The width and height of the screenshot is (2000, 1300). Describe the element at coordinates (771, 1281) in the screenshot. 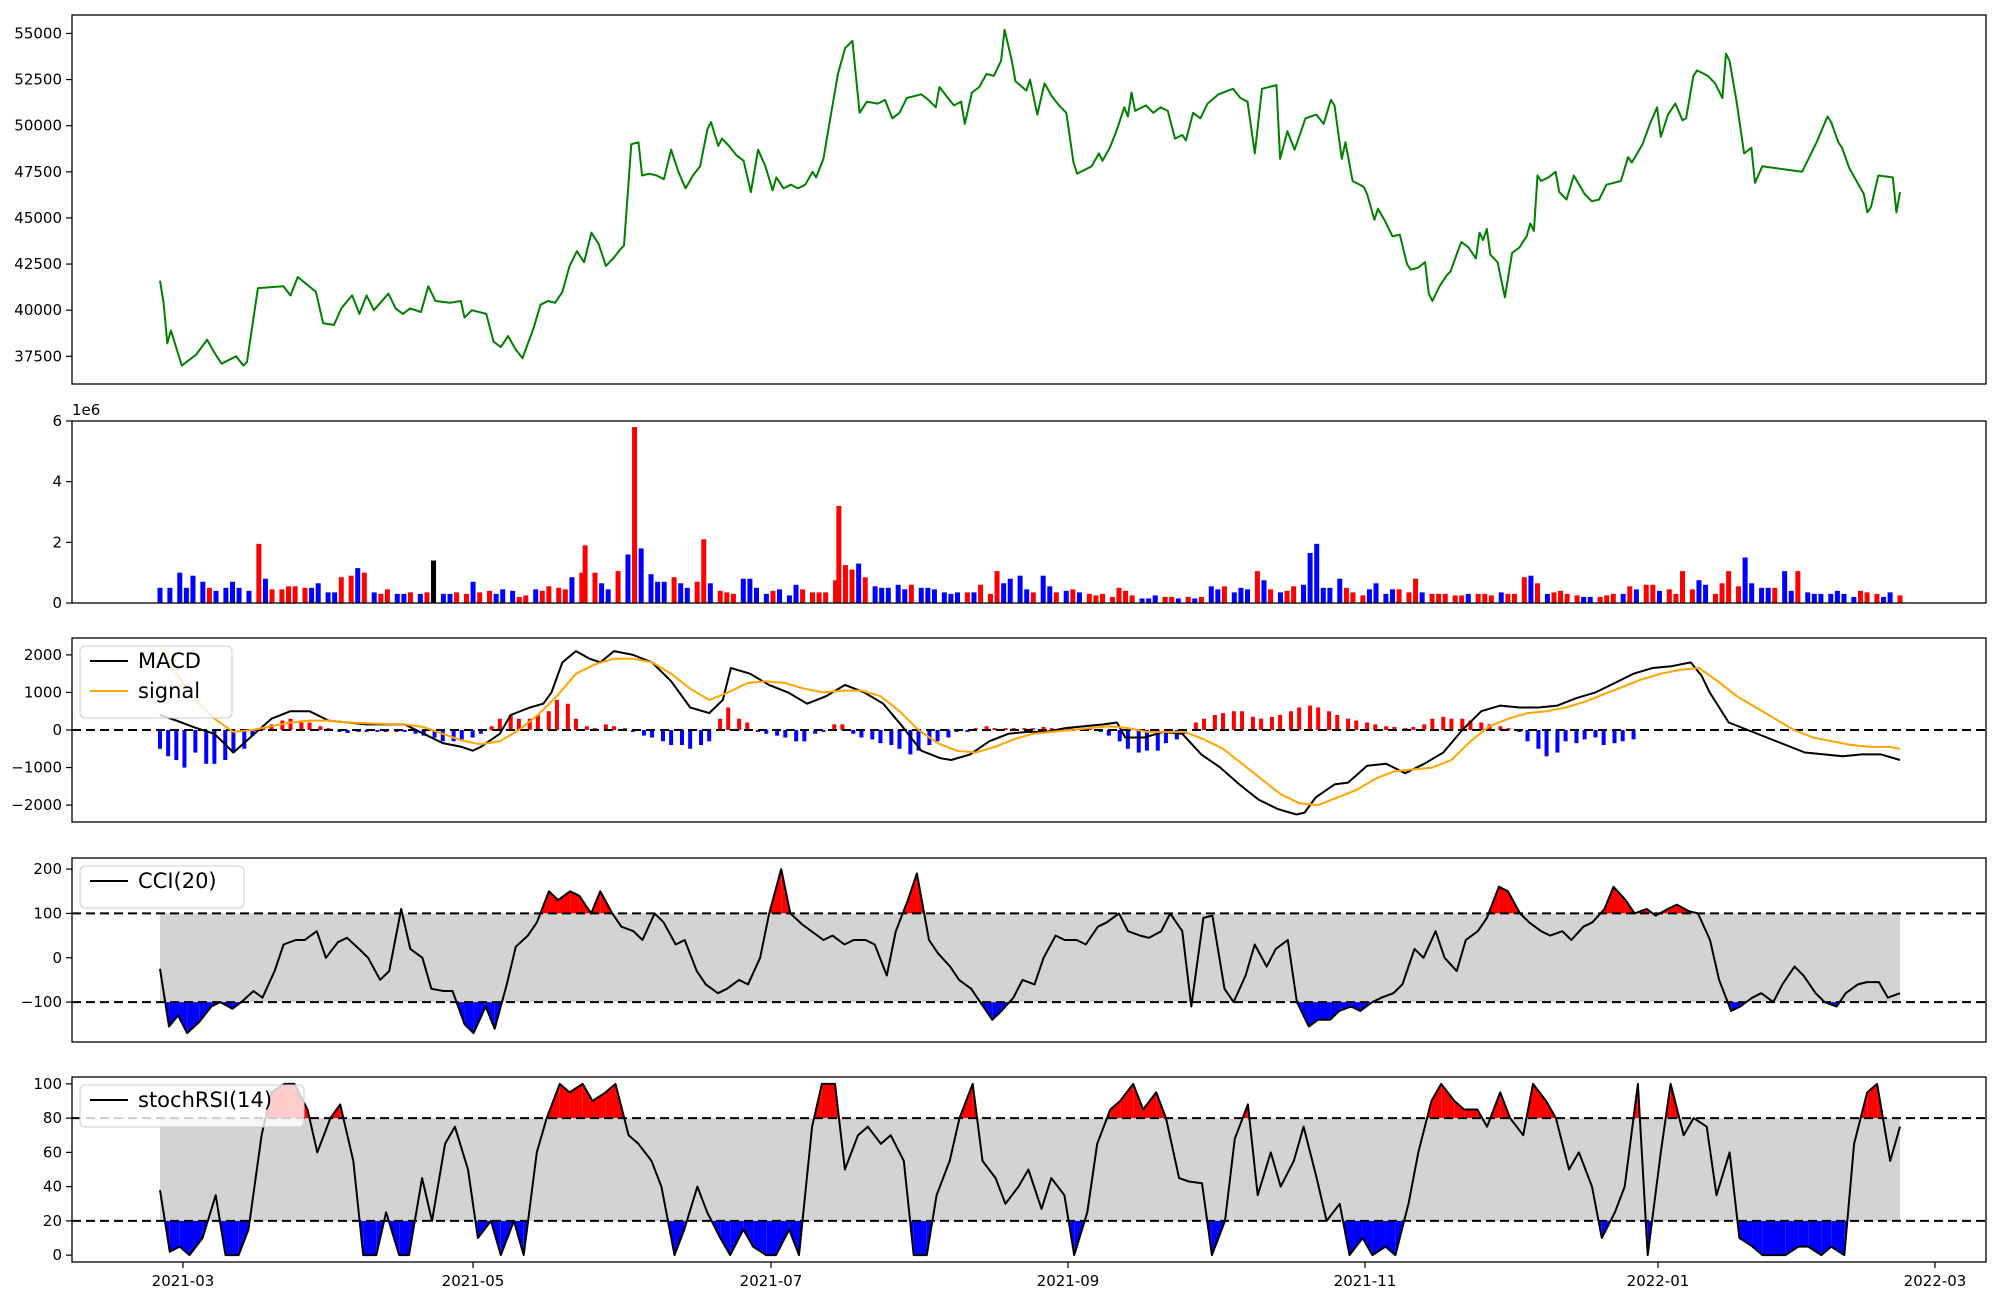

I see `x-tick-label: 2021-07` at that location.